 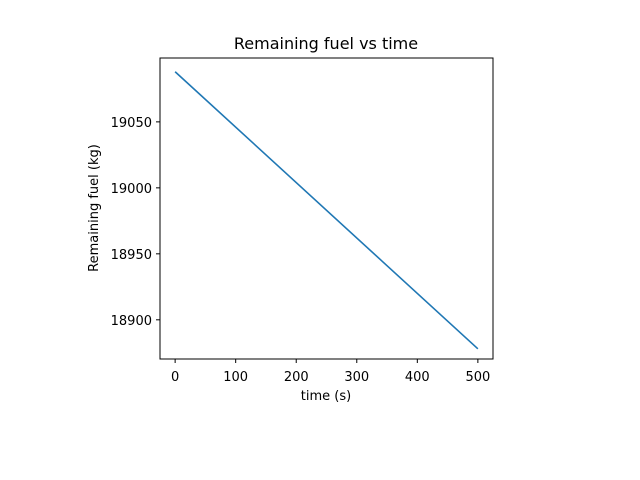 What do you see at coordinates (330, 372) in the screenshot?
I see `x-axis-ticks: 0 100 200 300 400 500` at bounding box center [330, 372].